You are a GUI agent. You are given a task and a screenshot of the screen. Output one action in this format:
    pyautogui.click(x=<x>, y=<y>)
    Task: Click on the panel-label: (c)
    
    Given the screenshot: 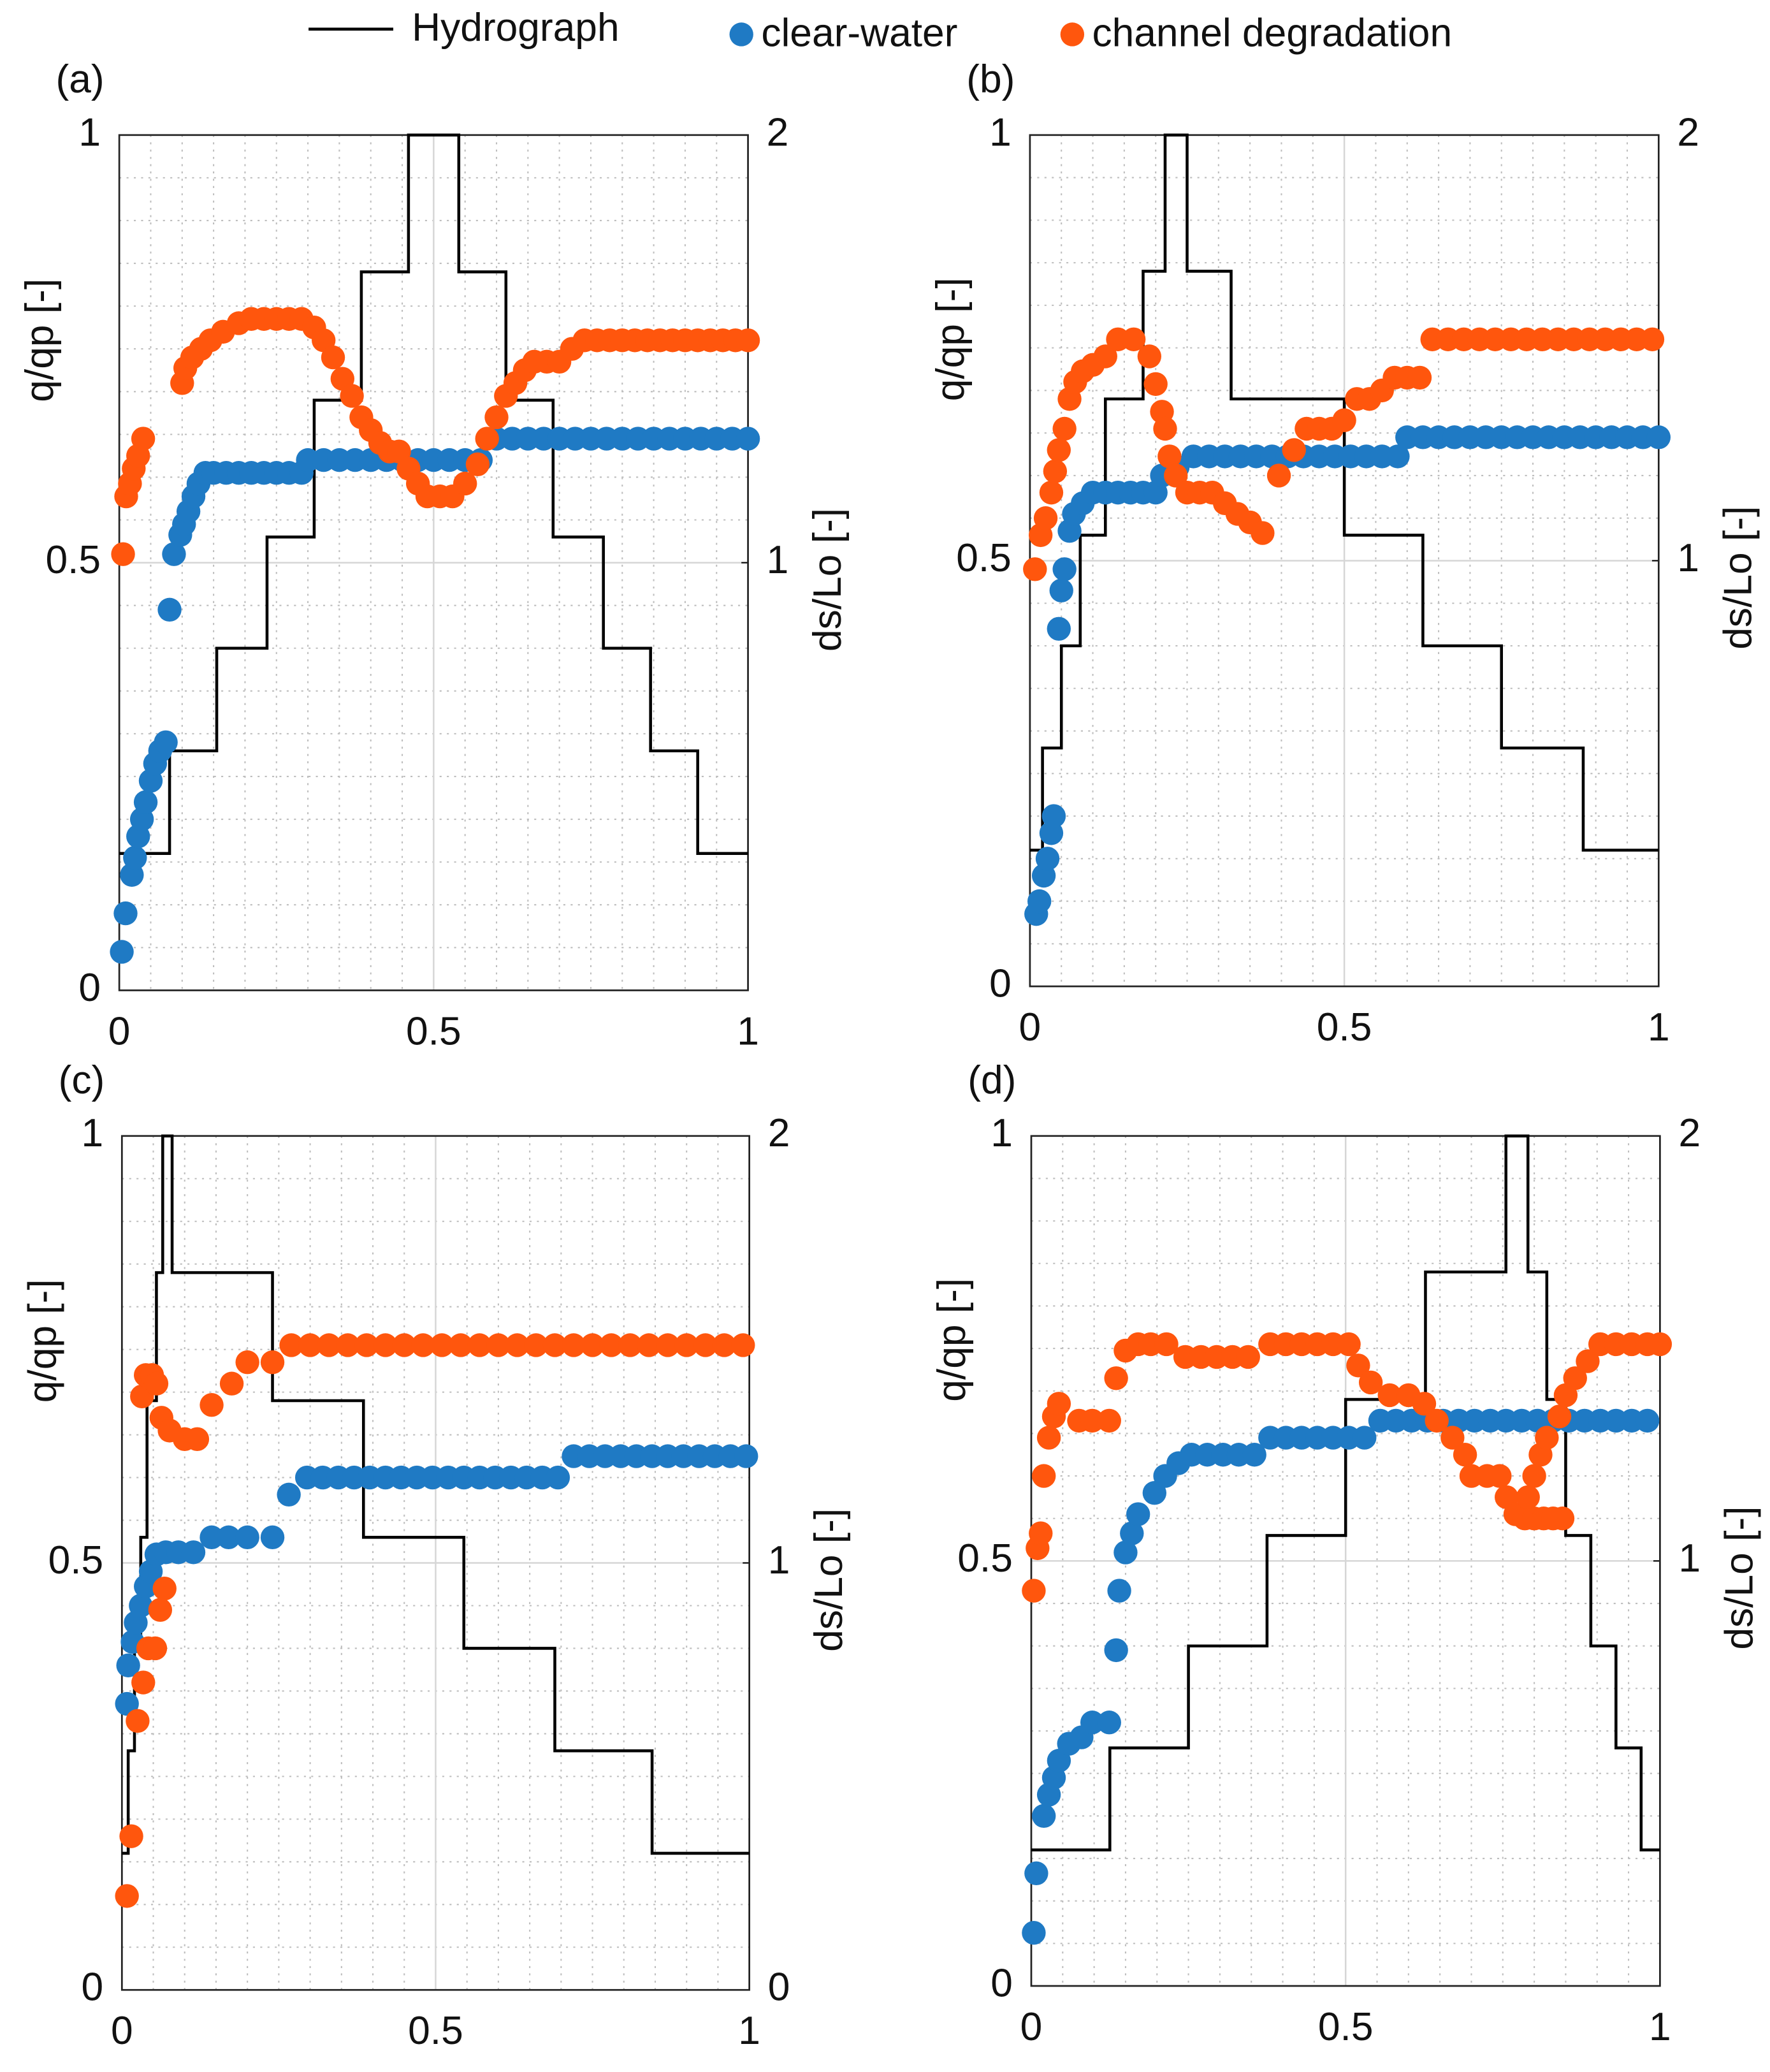 What is the action you would take?
    pyautogui.click(x=82, y=1080)
    